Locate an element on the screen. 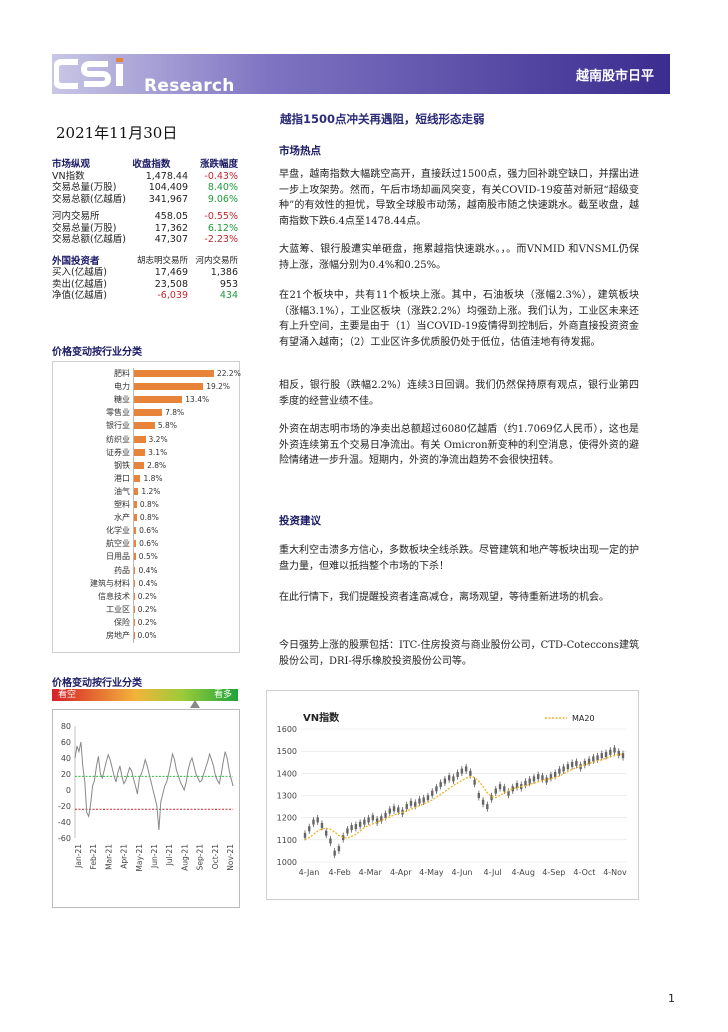 The image size is (728, 1032). table-row: 交易总额(亿越盾) 47,307 -2.23% is located at coordinates (145, 240).